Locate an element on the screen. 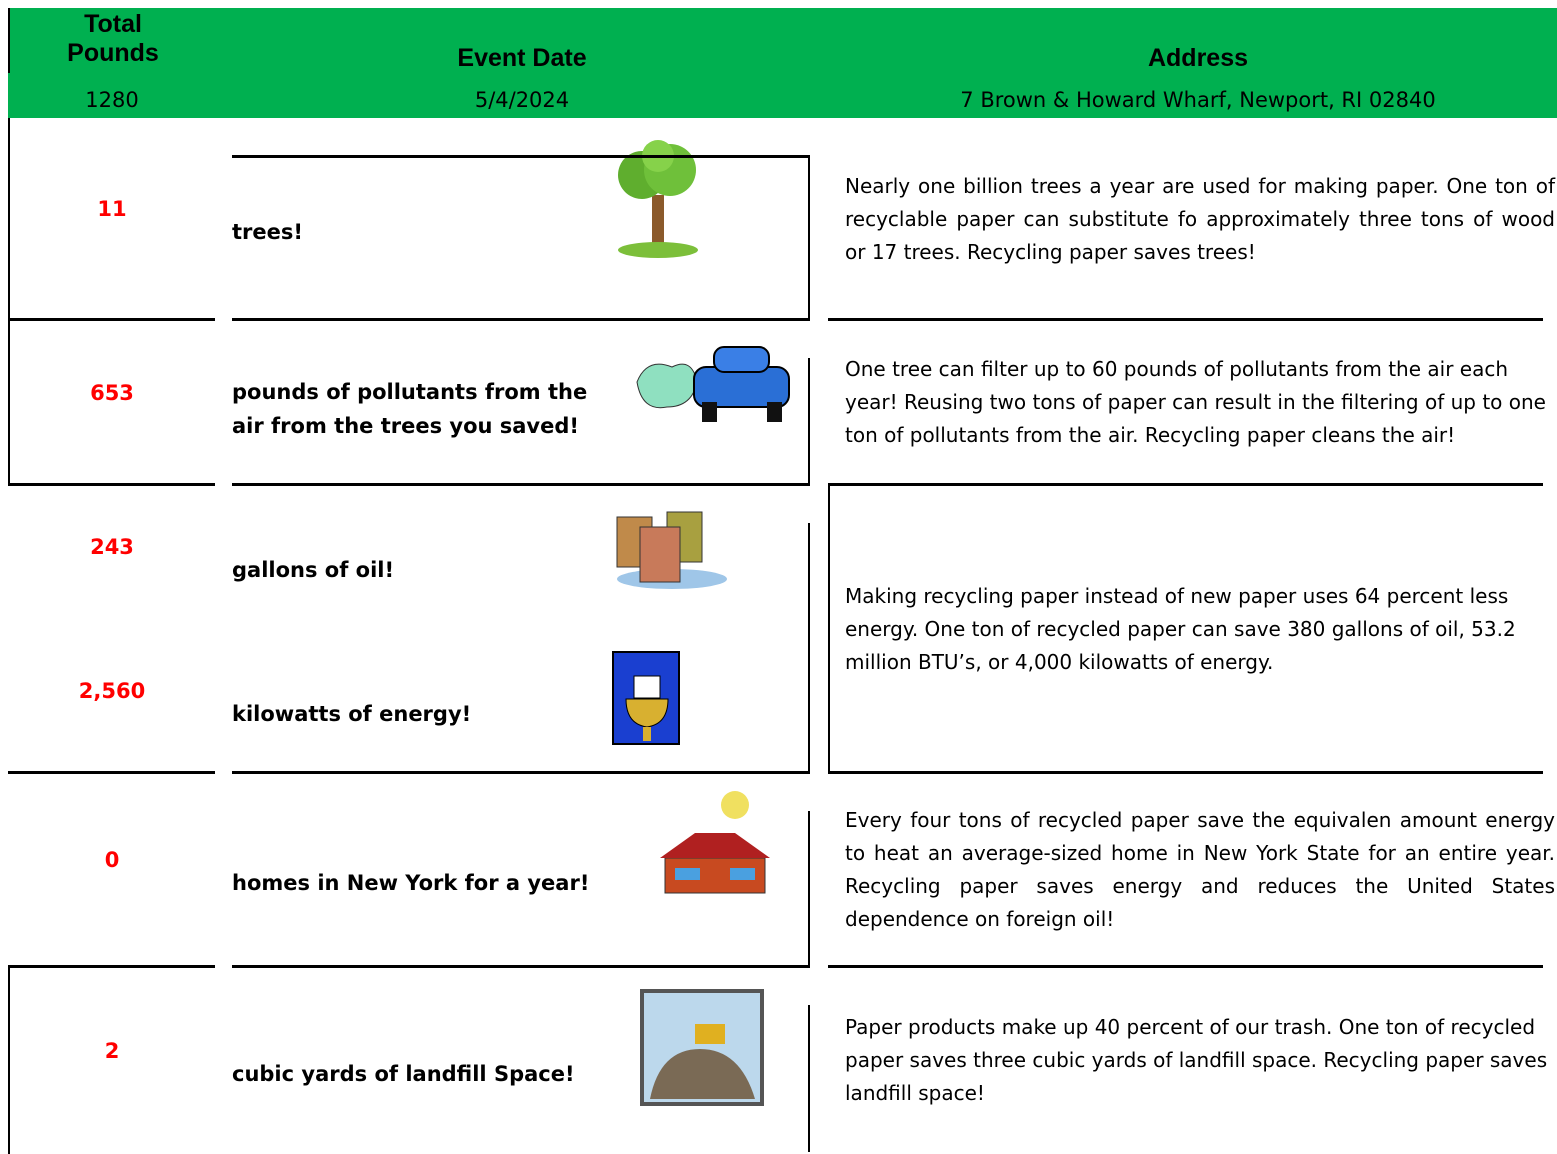 Image resolution: width=1557 pixels, height=1154 pixels. amount: 0 is located at coordinates (112, 860).